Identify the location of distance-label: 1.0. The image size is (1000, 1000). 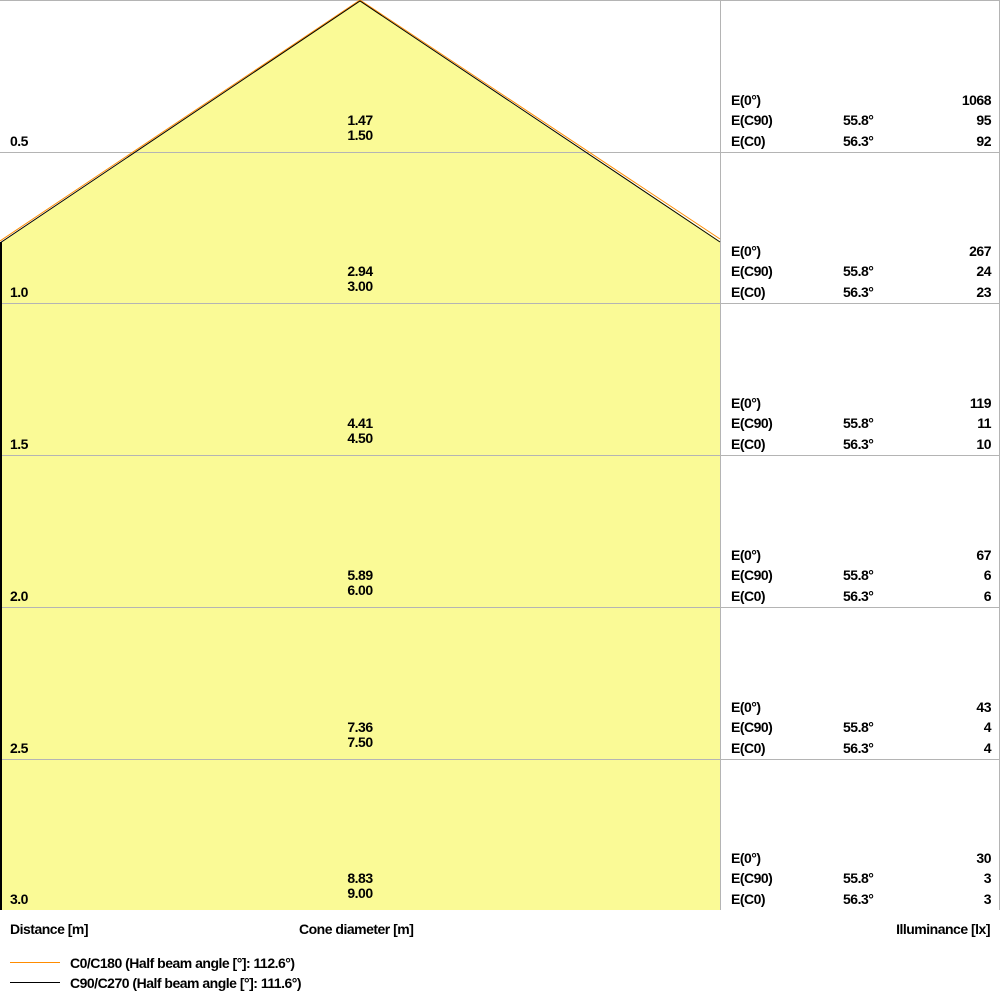
(19, 292).